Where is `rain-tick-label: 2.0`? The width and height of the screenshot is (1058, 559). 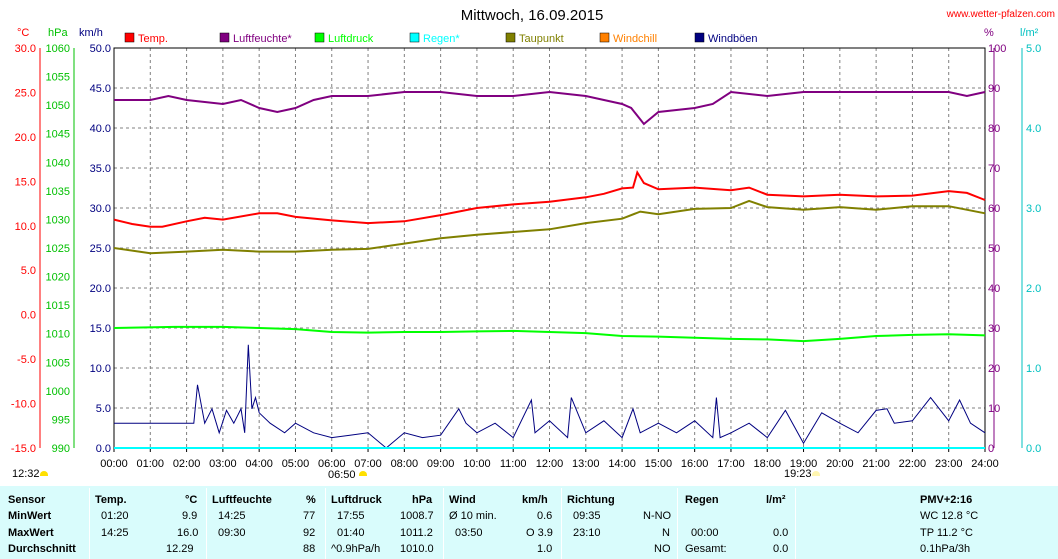 rain-tick-label: 2.0 is located at coordinates (1033, 289).